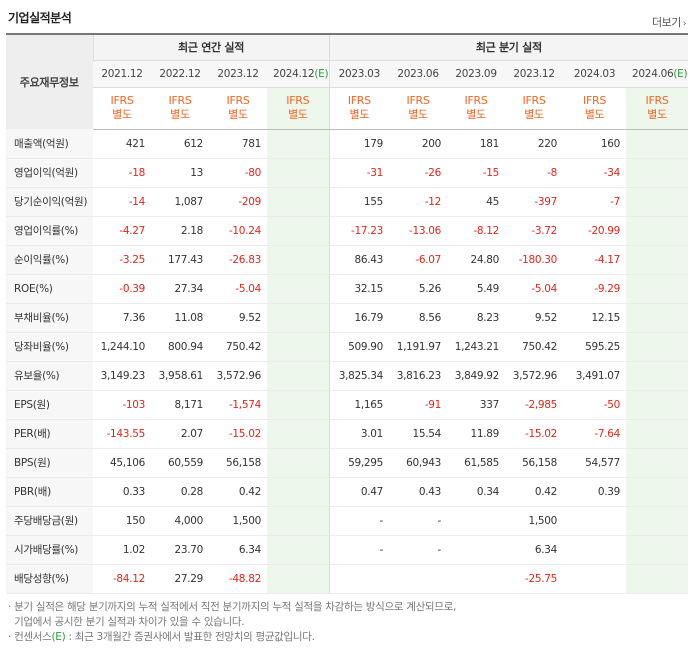 This screenshot has width=694, height=648. Describe the element at coordinates (541, 404) in the screenshot. I see `table-cell: -2,985` at that location.